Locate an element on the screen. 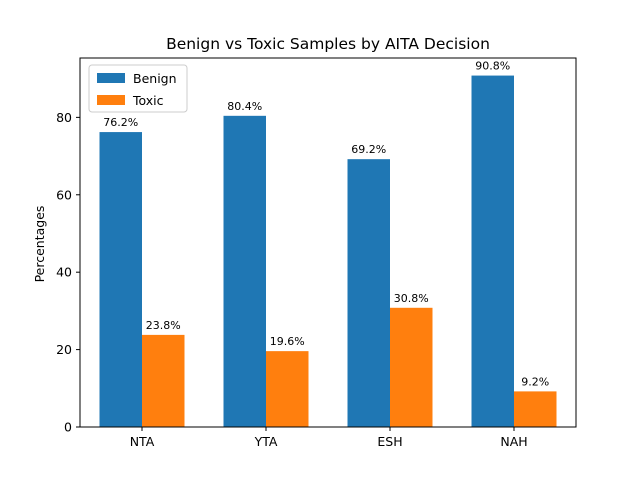  bar-toxic-nah is located at coordinates (535, 409).